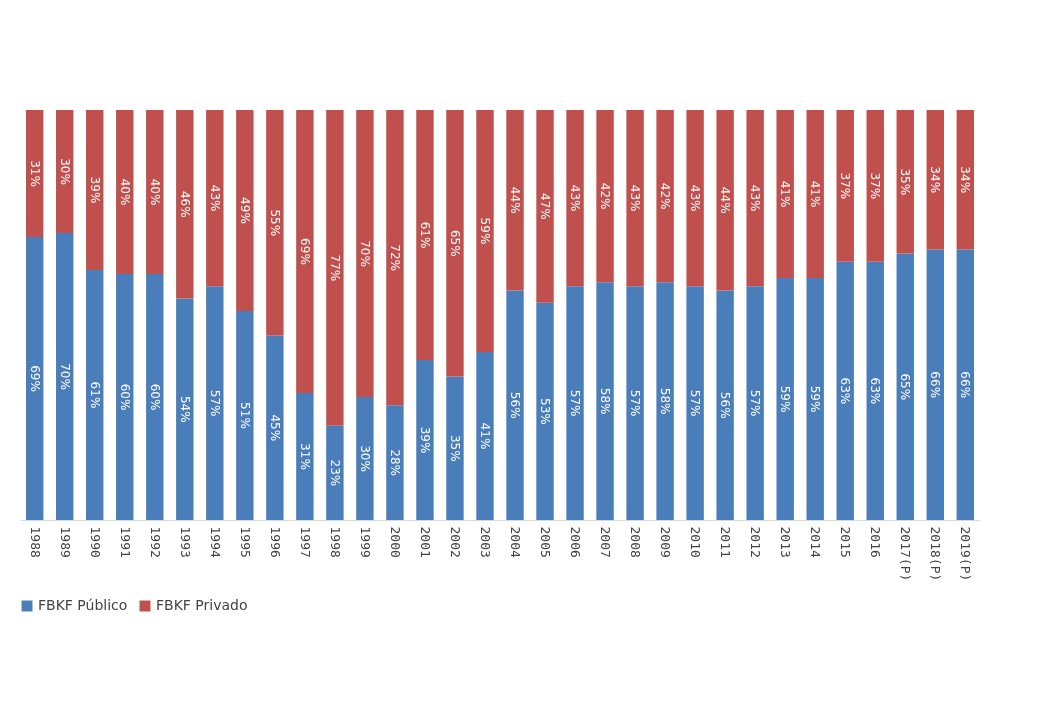  I want to click on x-tick-label: 1999, so click(365, 542).